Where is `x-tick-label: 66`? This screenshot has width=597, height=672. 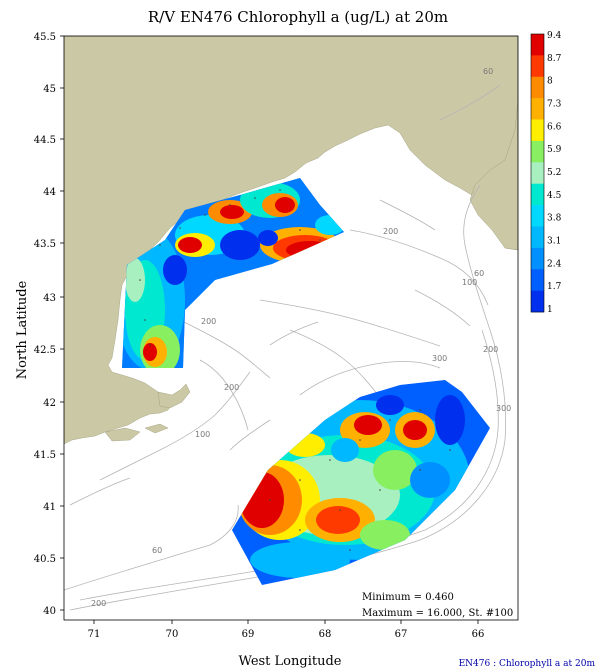 x-tick-label: 66 is located at coordinates (478, 634).